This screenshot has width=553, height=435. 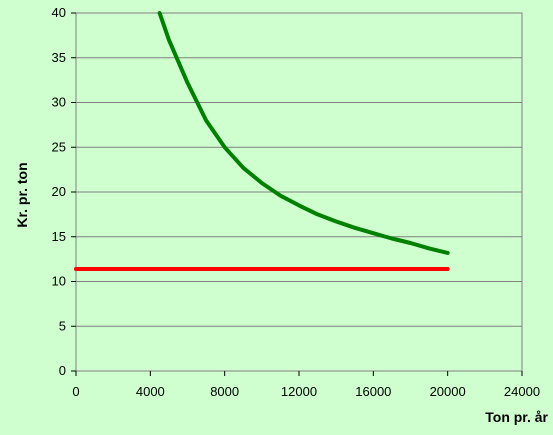 I want to click on y-tick-label: 40, so click(x=59, y=12).